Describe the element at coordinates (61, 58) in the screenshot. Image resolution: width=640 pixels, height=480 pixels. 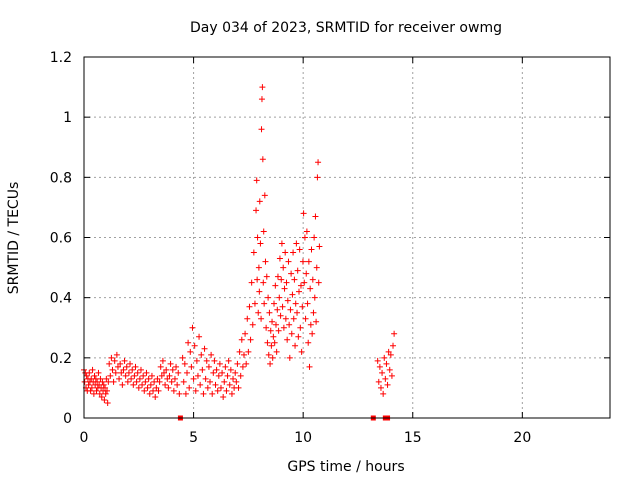
I see `y-tick-label: 1.2` at that location.